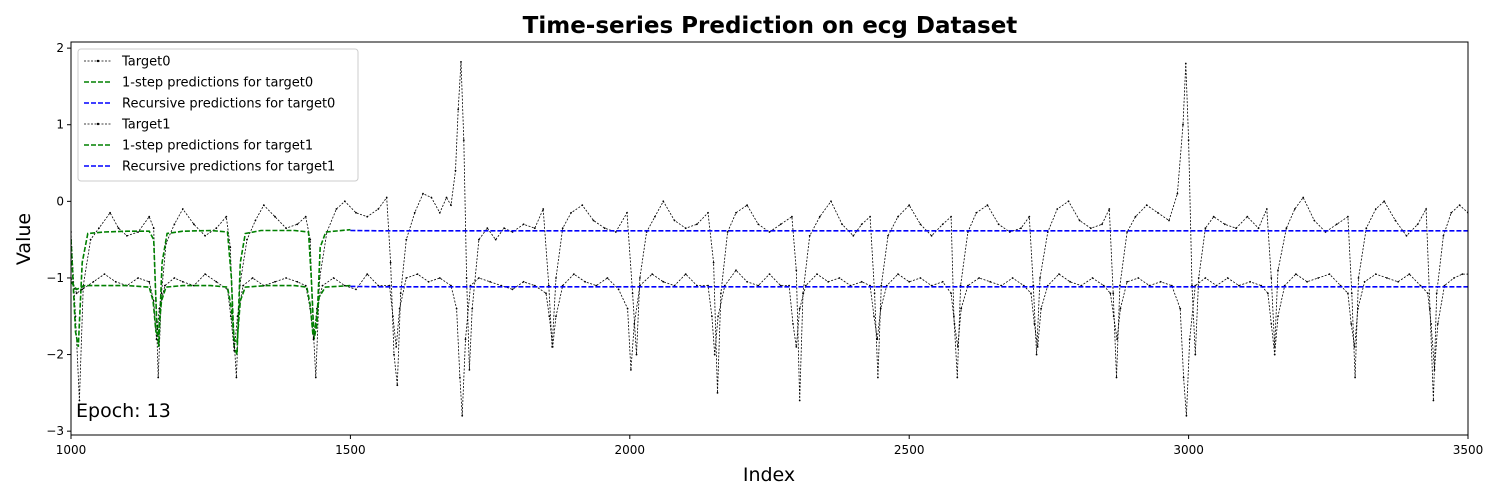 The height and width of the screenshot is (500, 1500). I want to click on x-tick-label: 2000, so click(630, 450).